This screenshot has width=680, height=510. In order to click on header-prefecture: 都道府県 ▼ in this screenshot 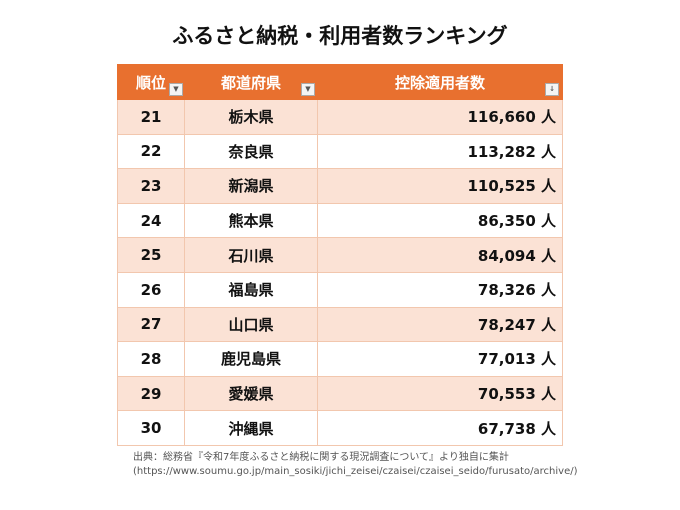, I will do `click(251, 82)`.